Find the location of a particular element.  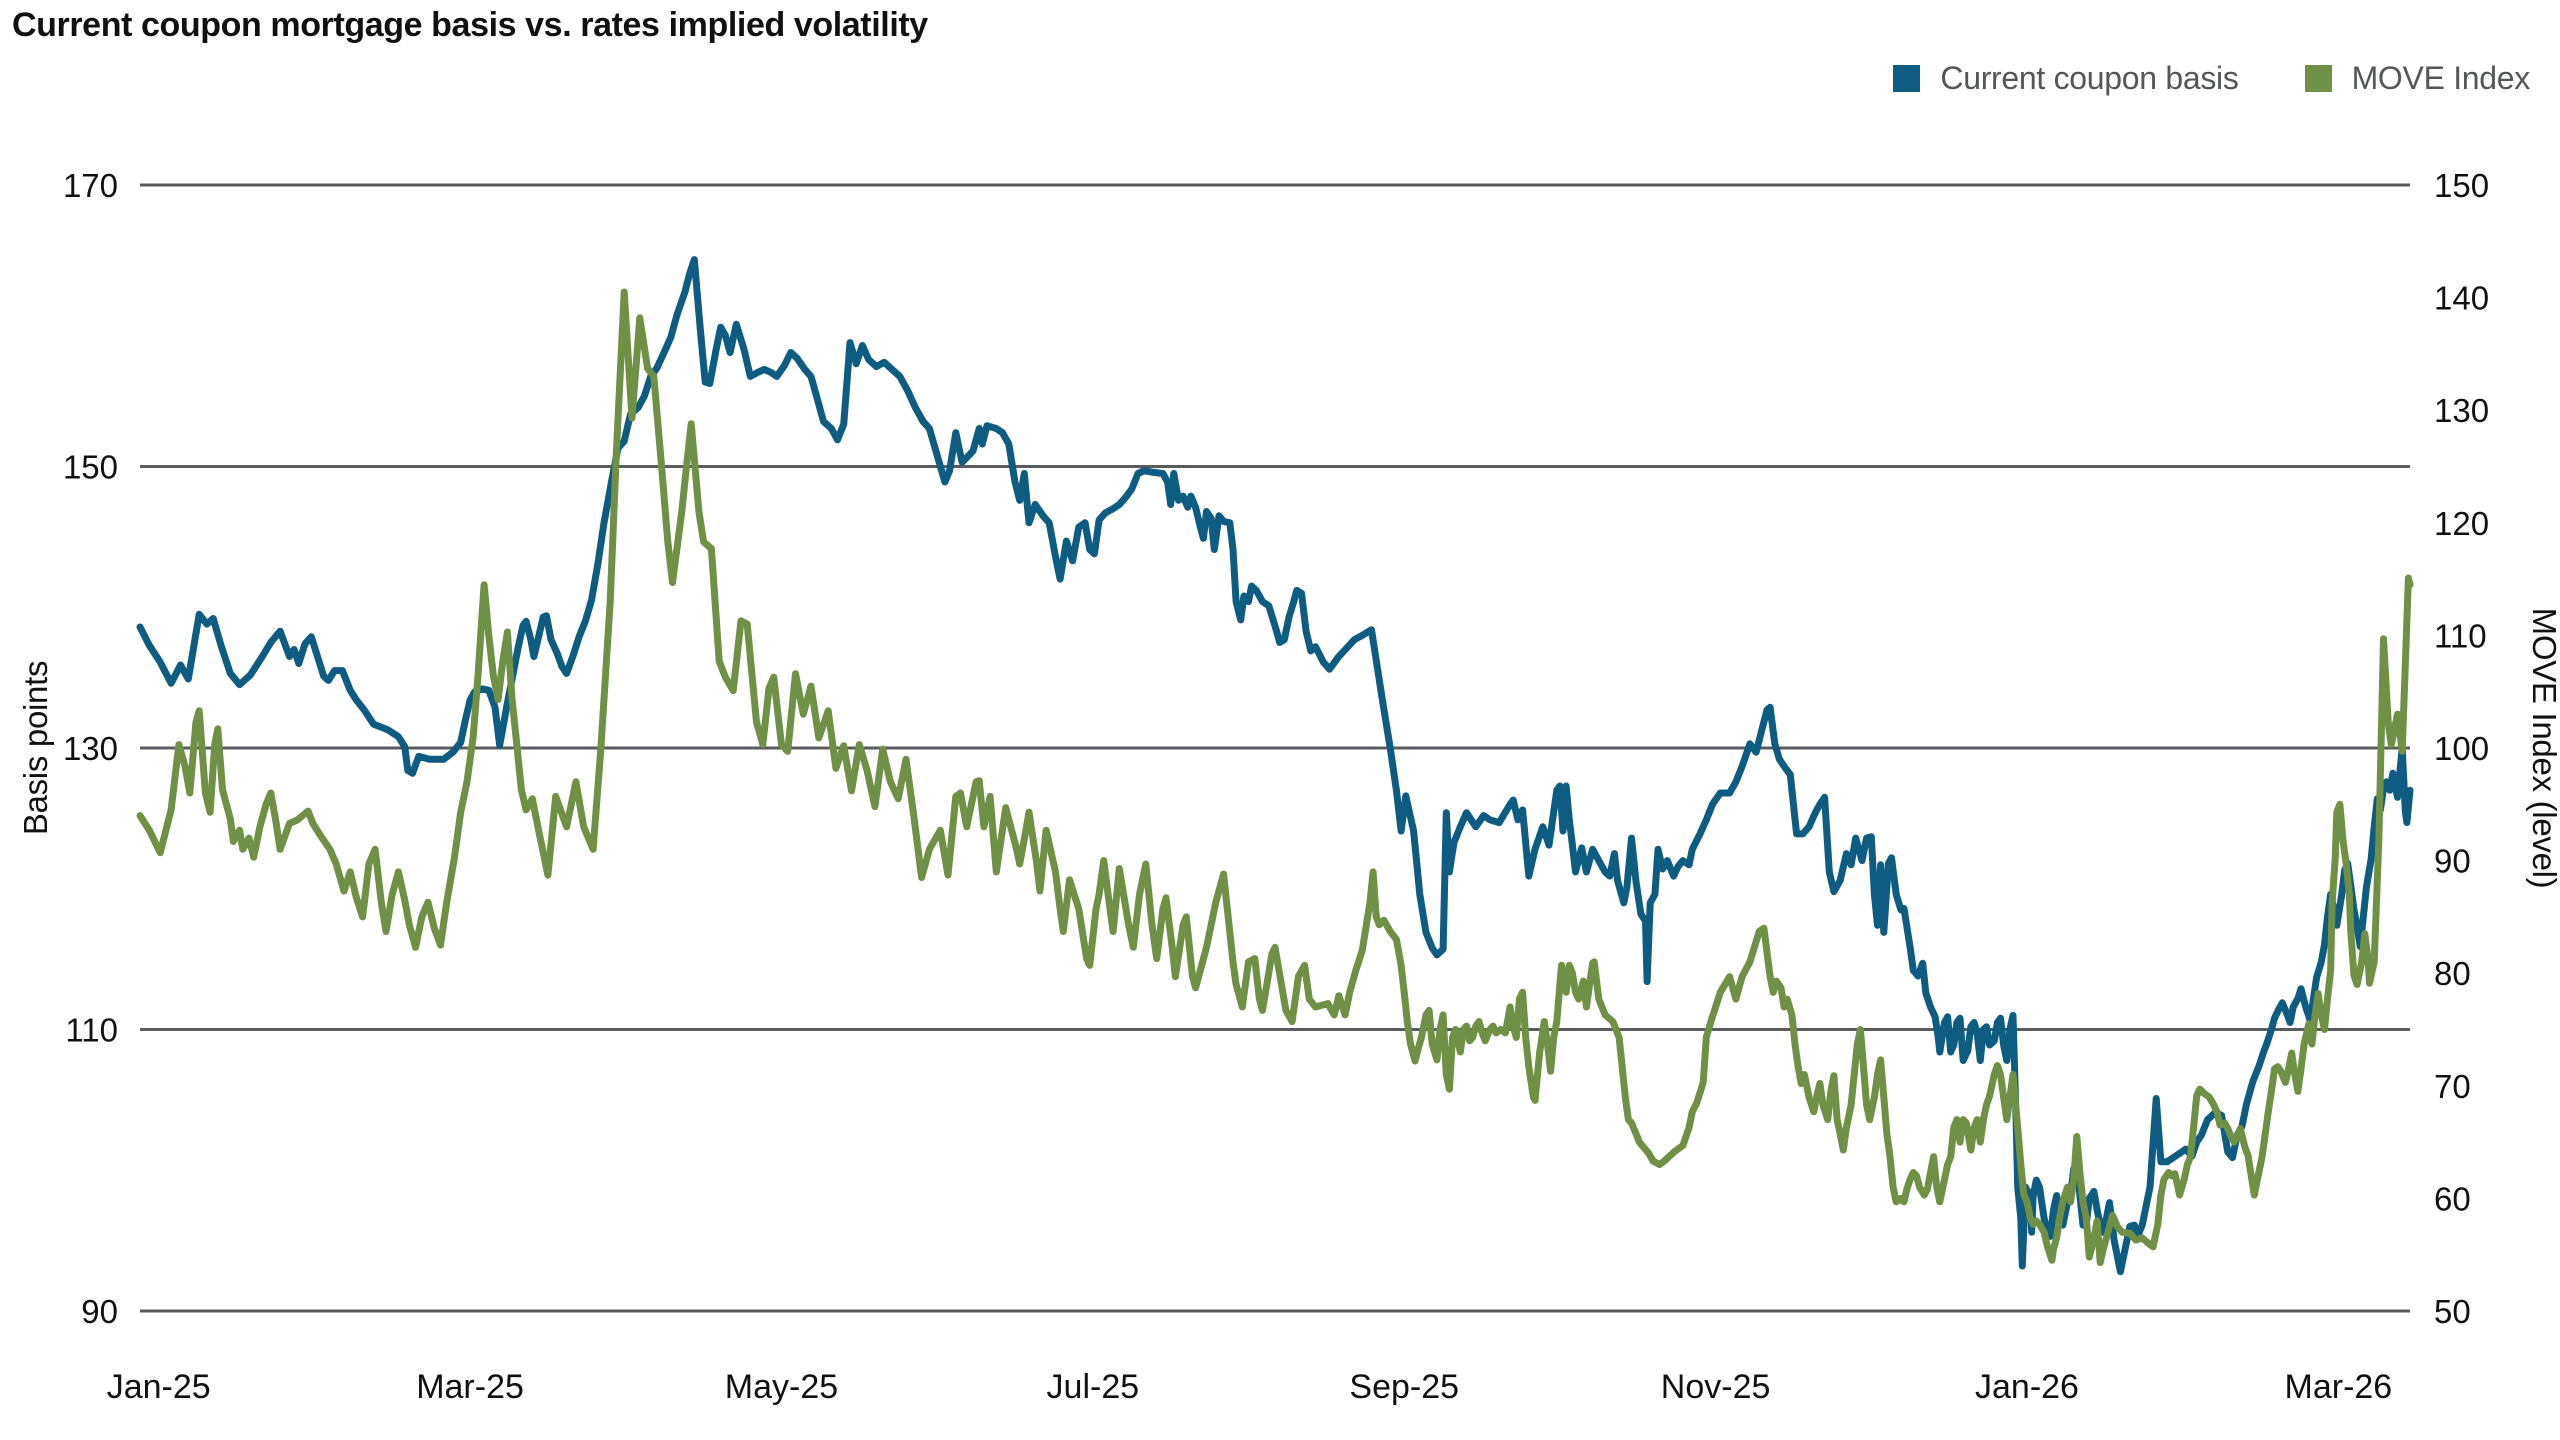

left-axis-tick-label: 170 is located at coordinates (90, 185).